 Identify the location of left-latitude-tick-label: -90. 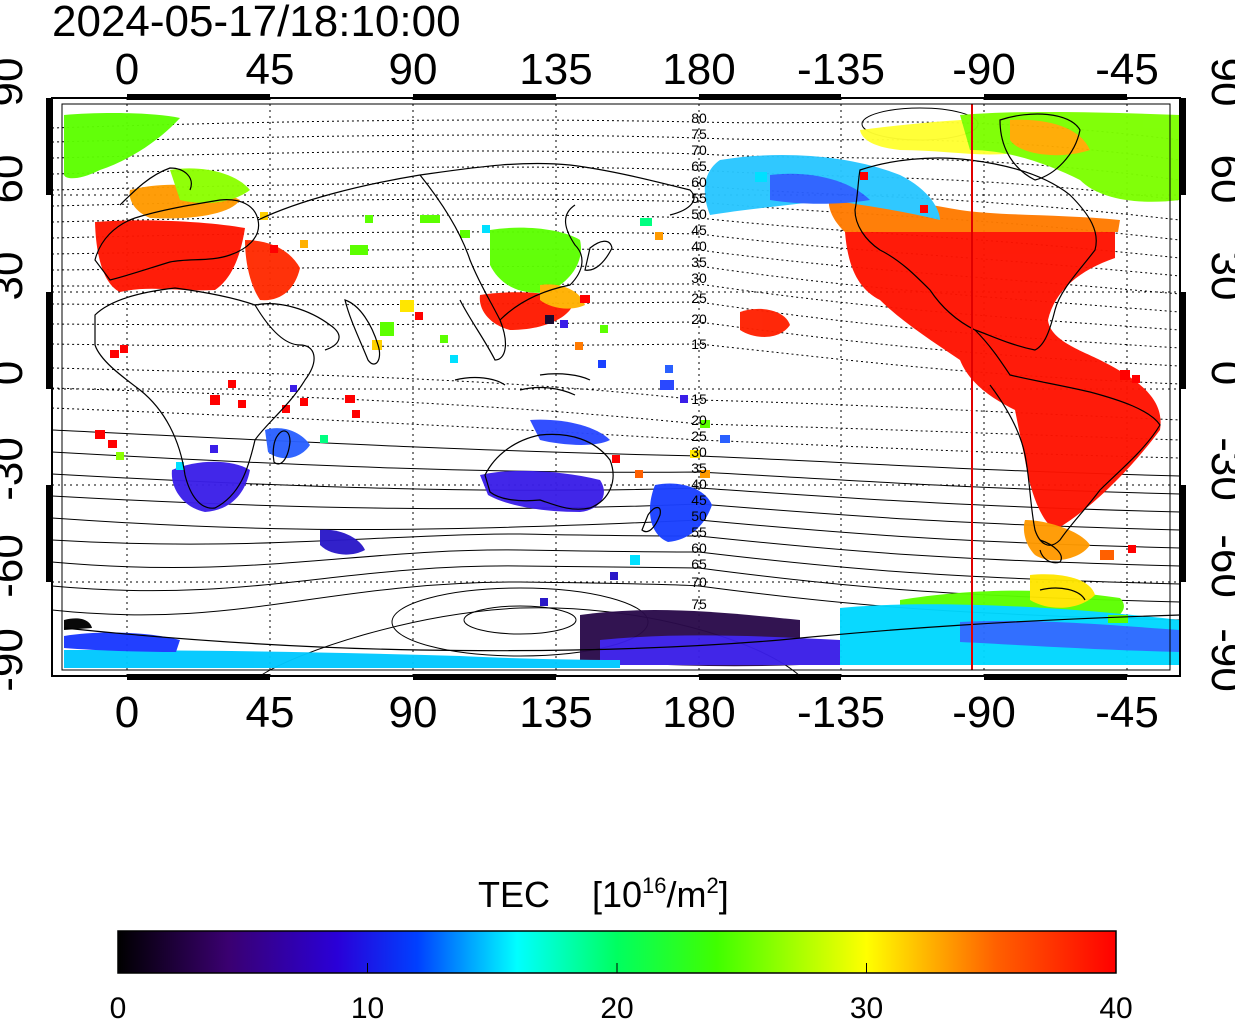
(16, 660).